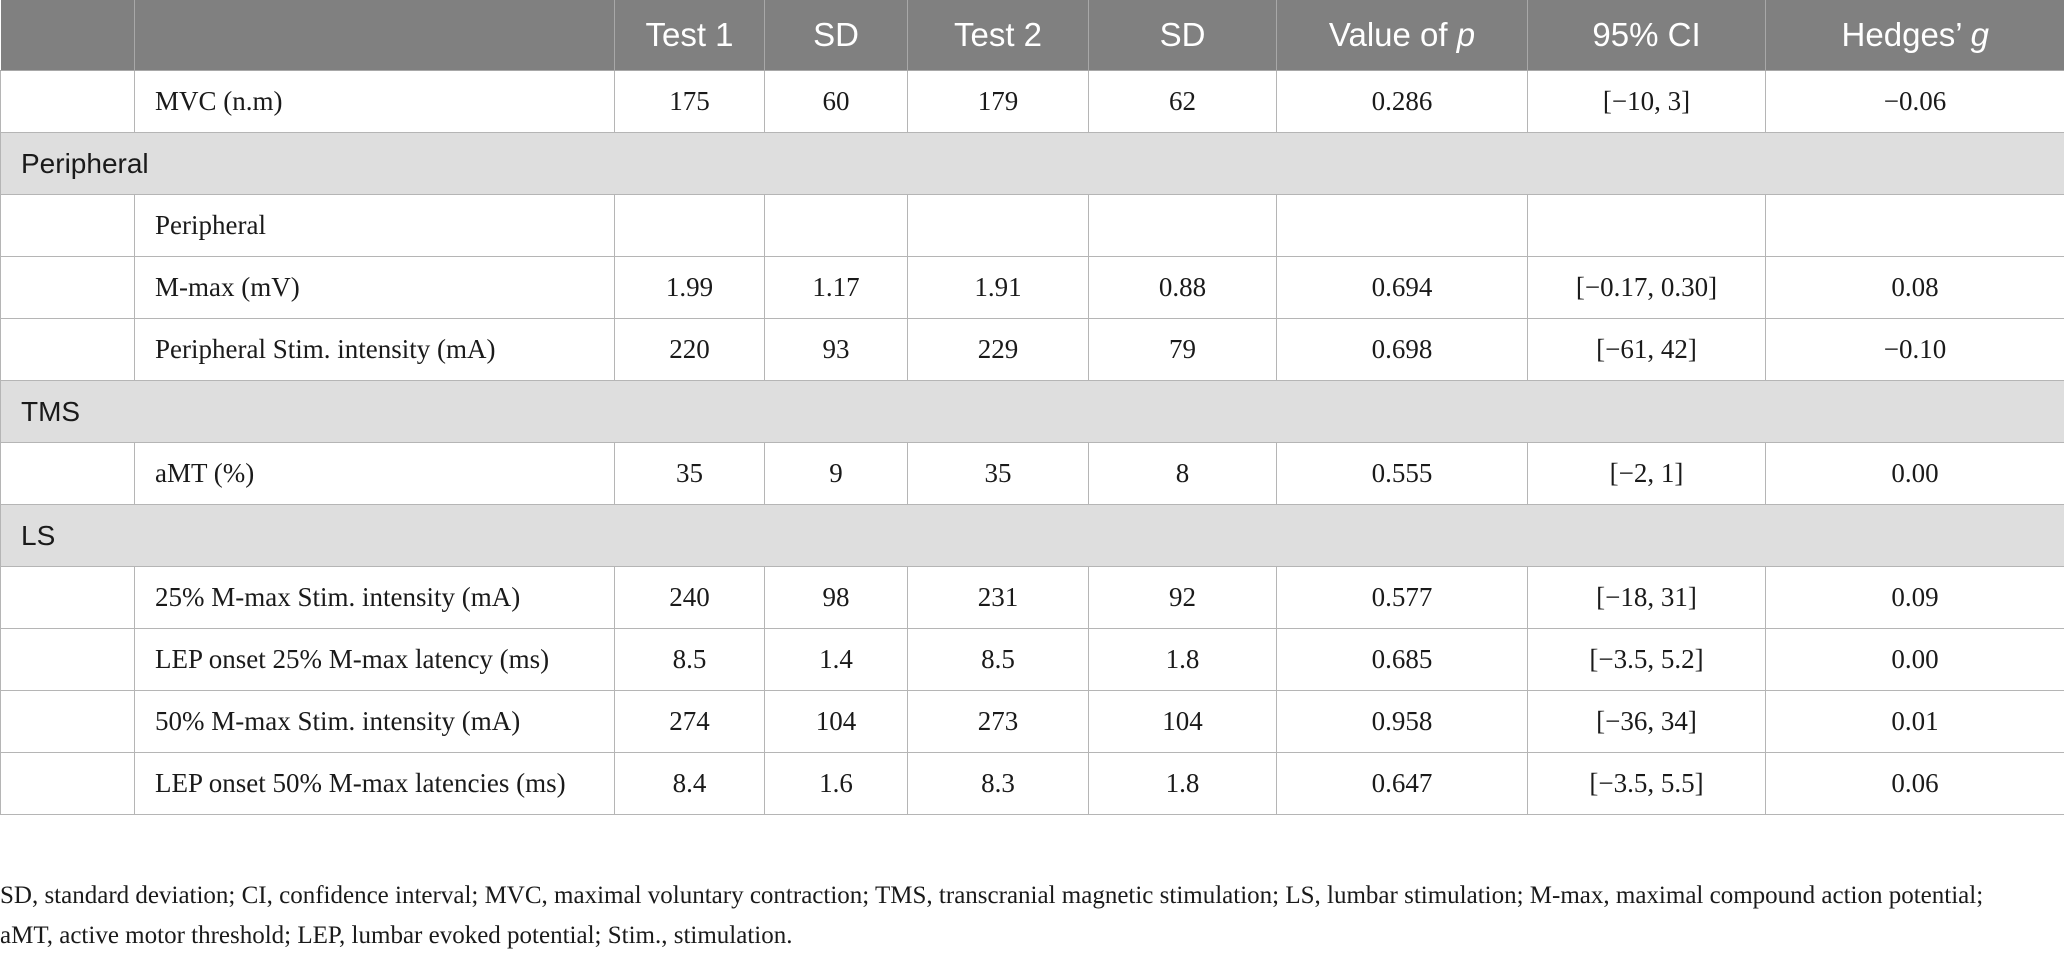 The height and width of the screenshot is (956, 2064). Describe the element at coordinates (998, 225) in the screenshot. I see `cell-test2` at that location.